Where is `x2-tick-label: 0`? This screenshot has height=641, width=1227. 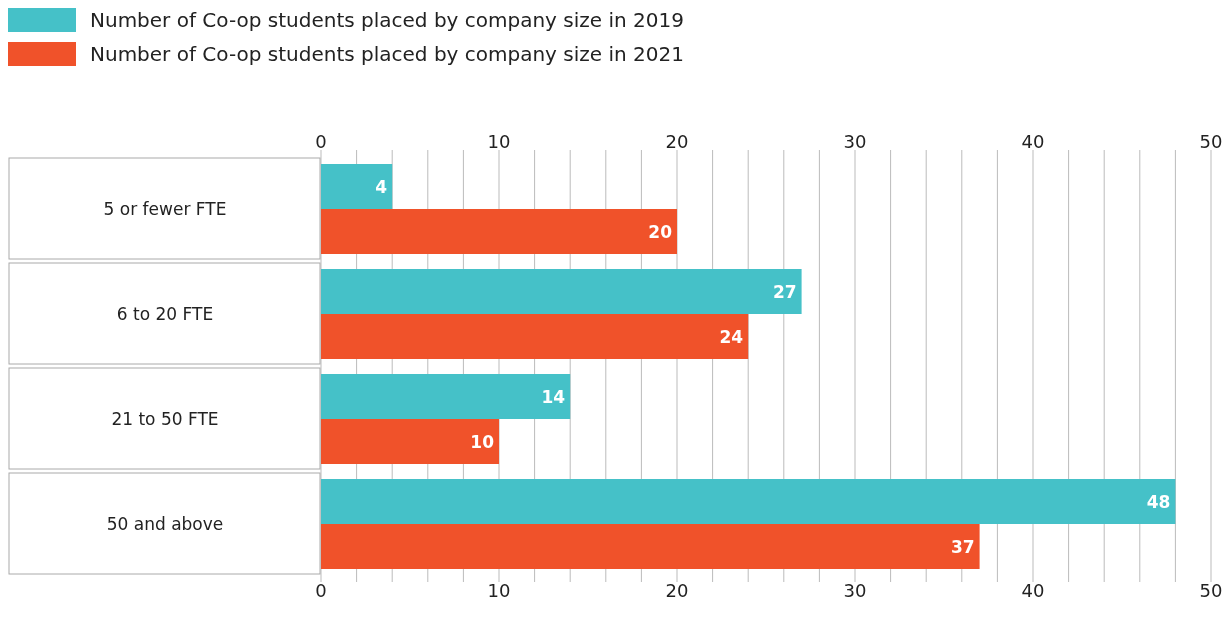
x2-tick-label: 0 is located at coordinates (321, 141).